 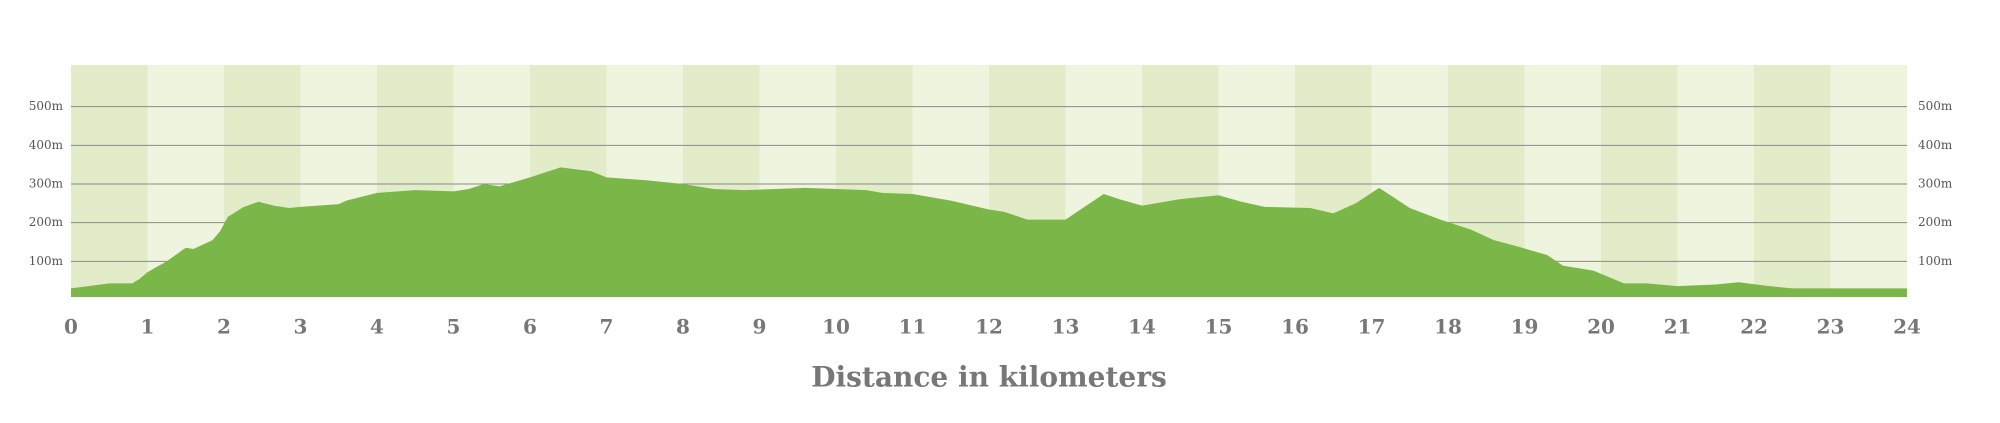 I want to click on x-tick-label: 8, so click(x=683, y=327).